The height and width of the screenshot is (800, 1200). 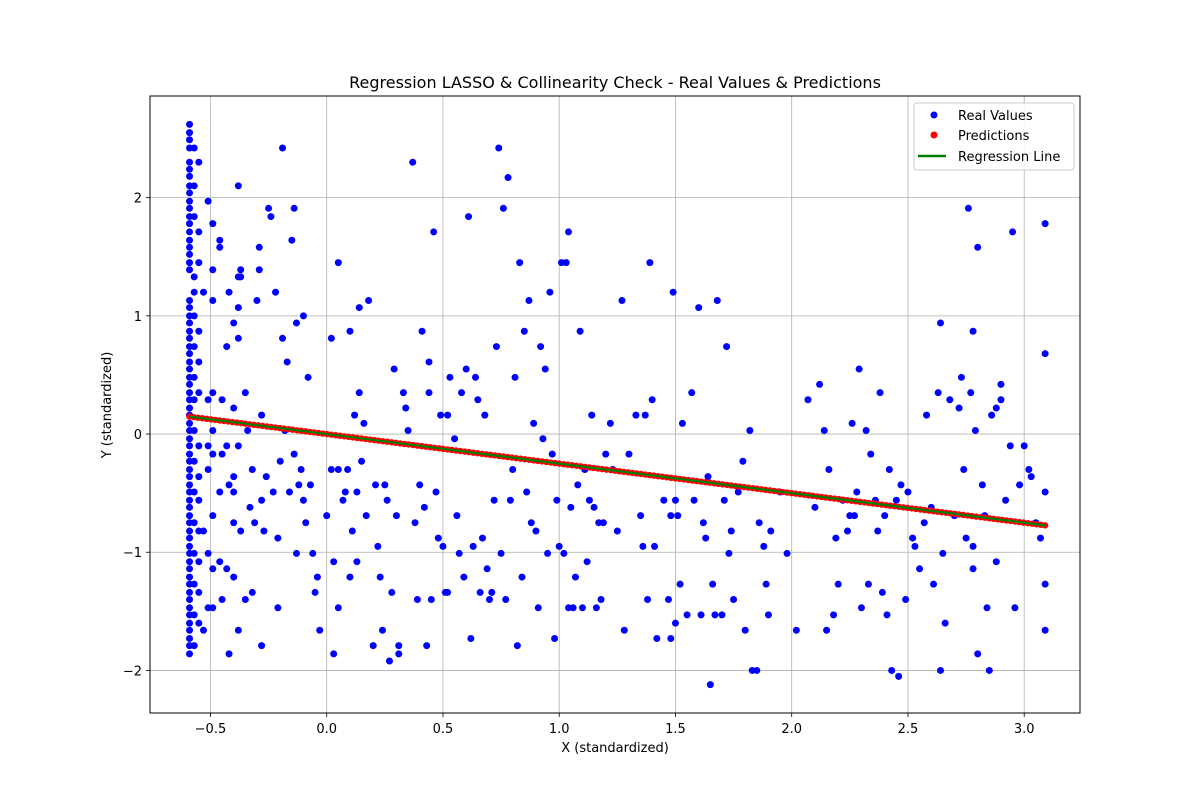 I want to click on x-tick-label: −0.5, so click(x=211, y=729).